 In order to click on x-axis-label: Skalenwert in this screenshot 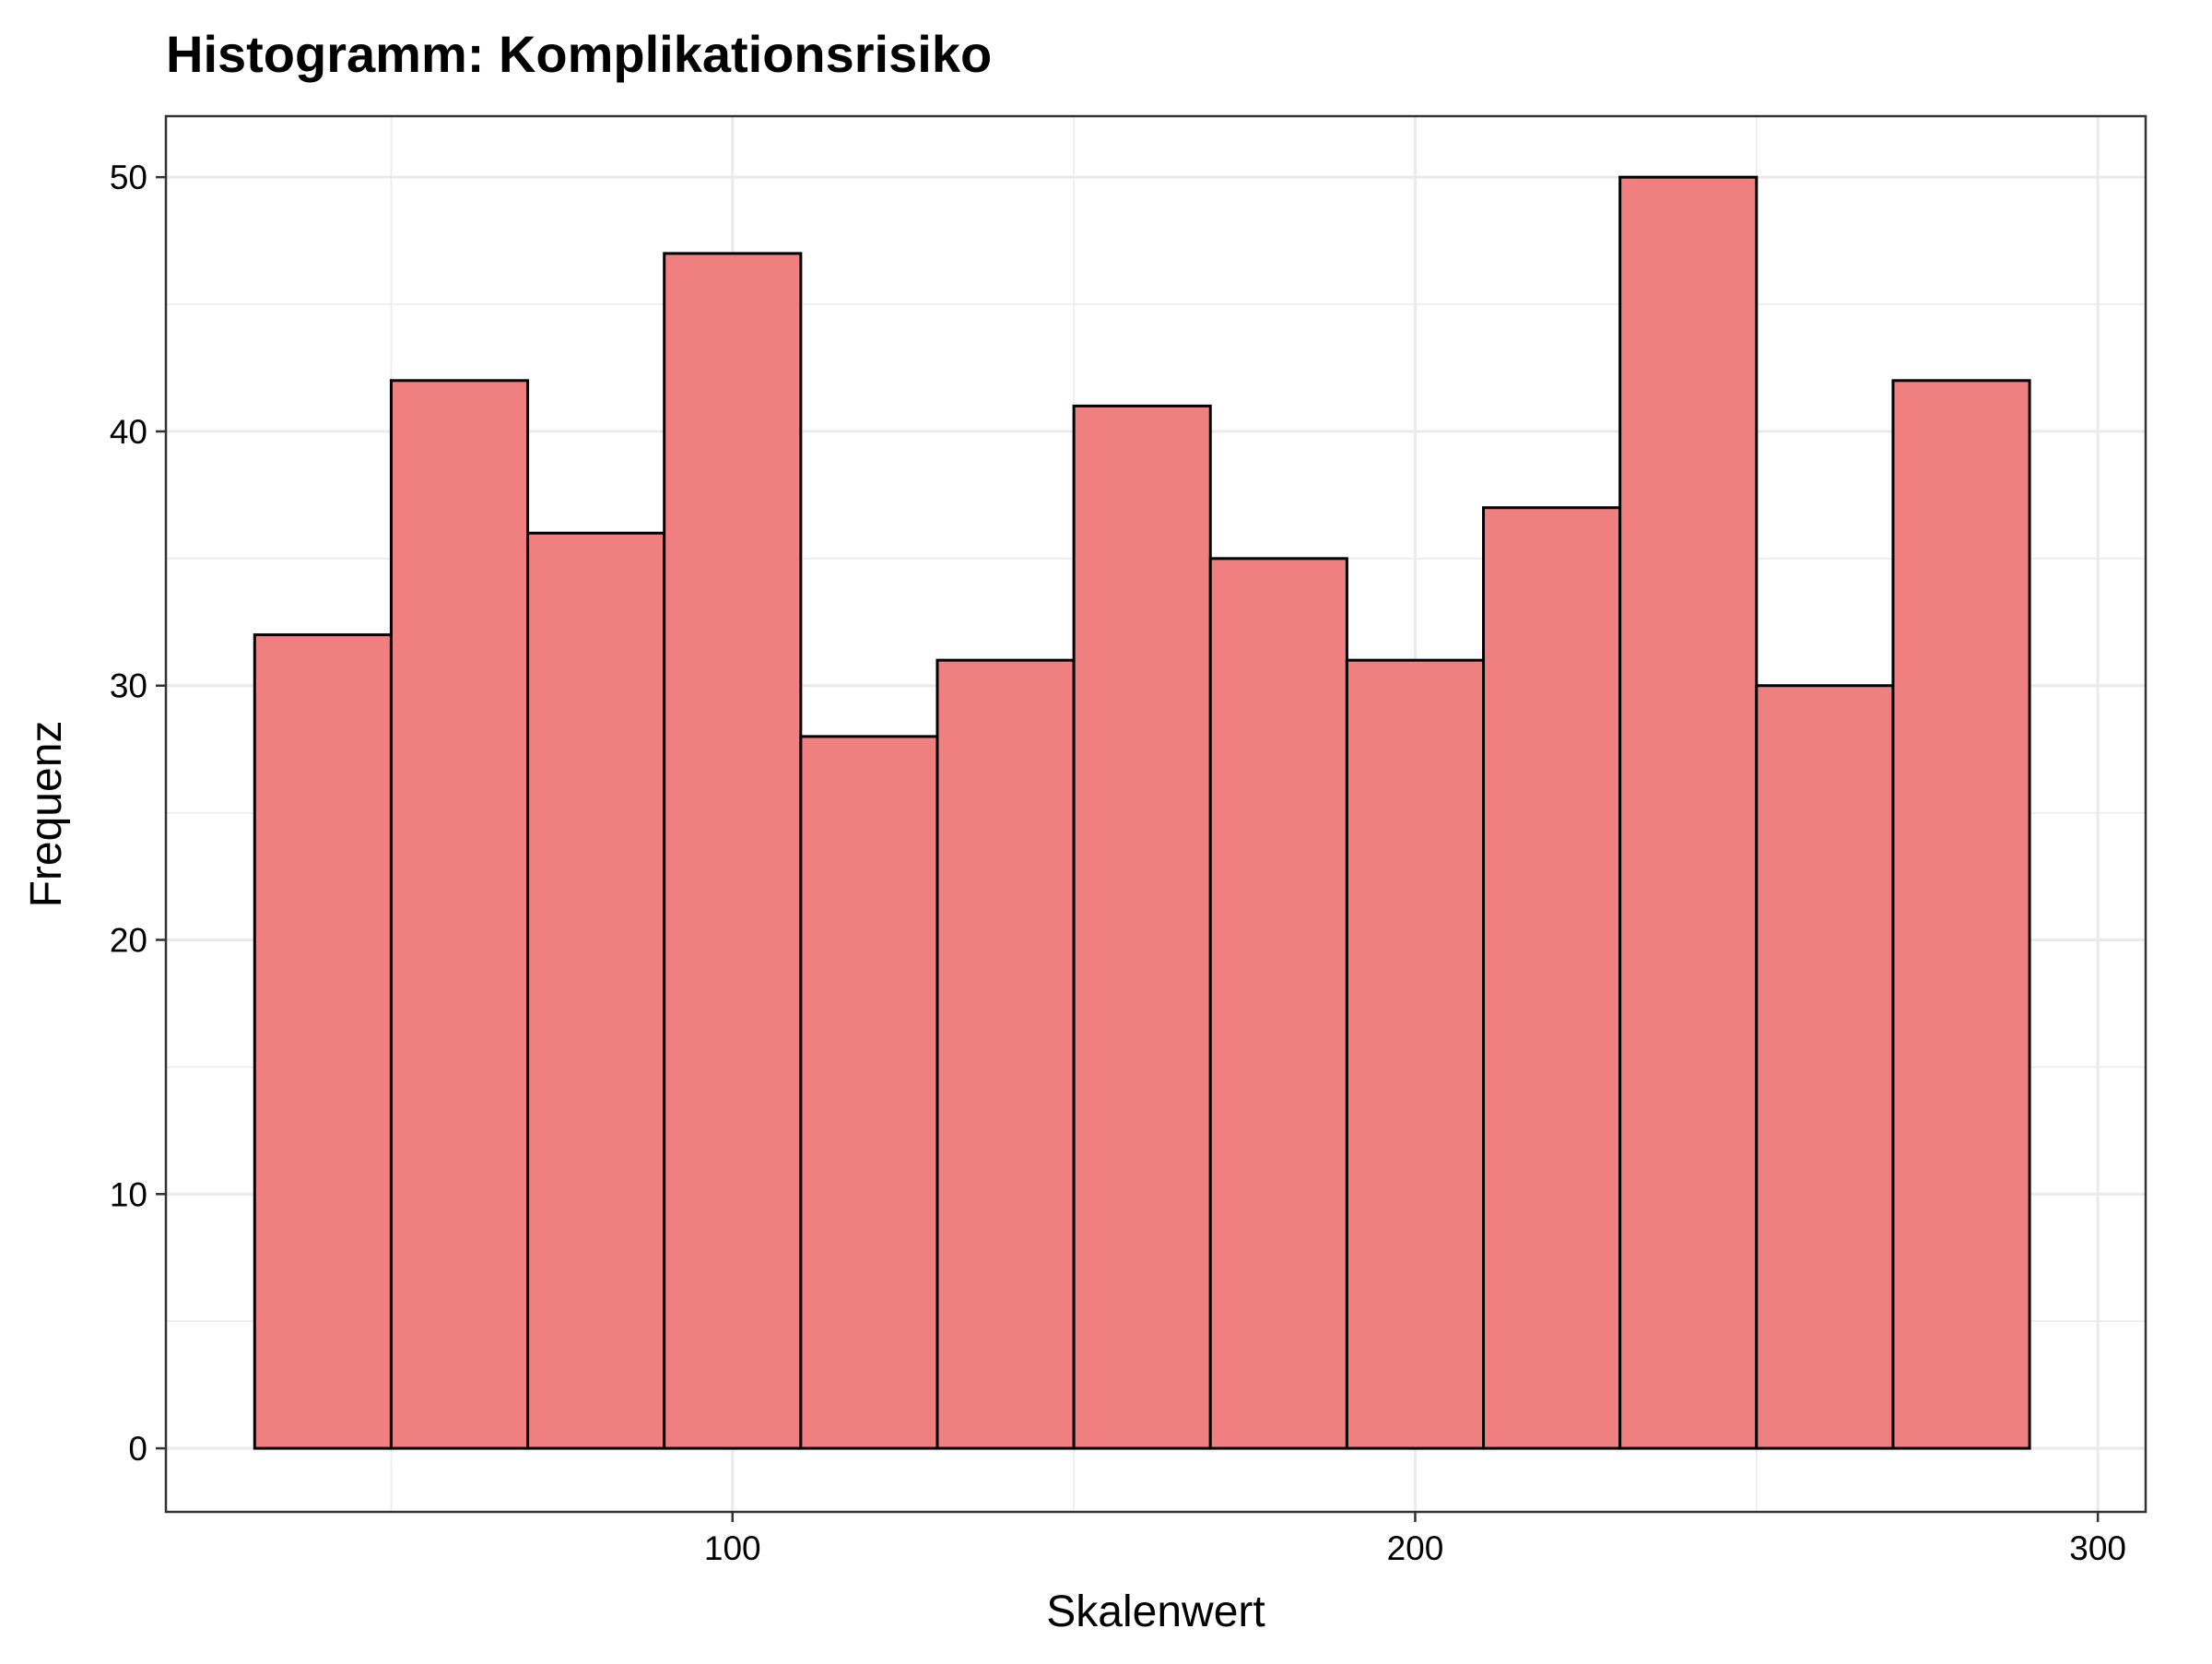, I will do `click(1155, 1611)`.